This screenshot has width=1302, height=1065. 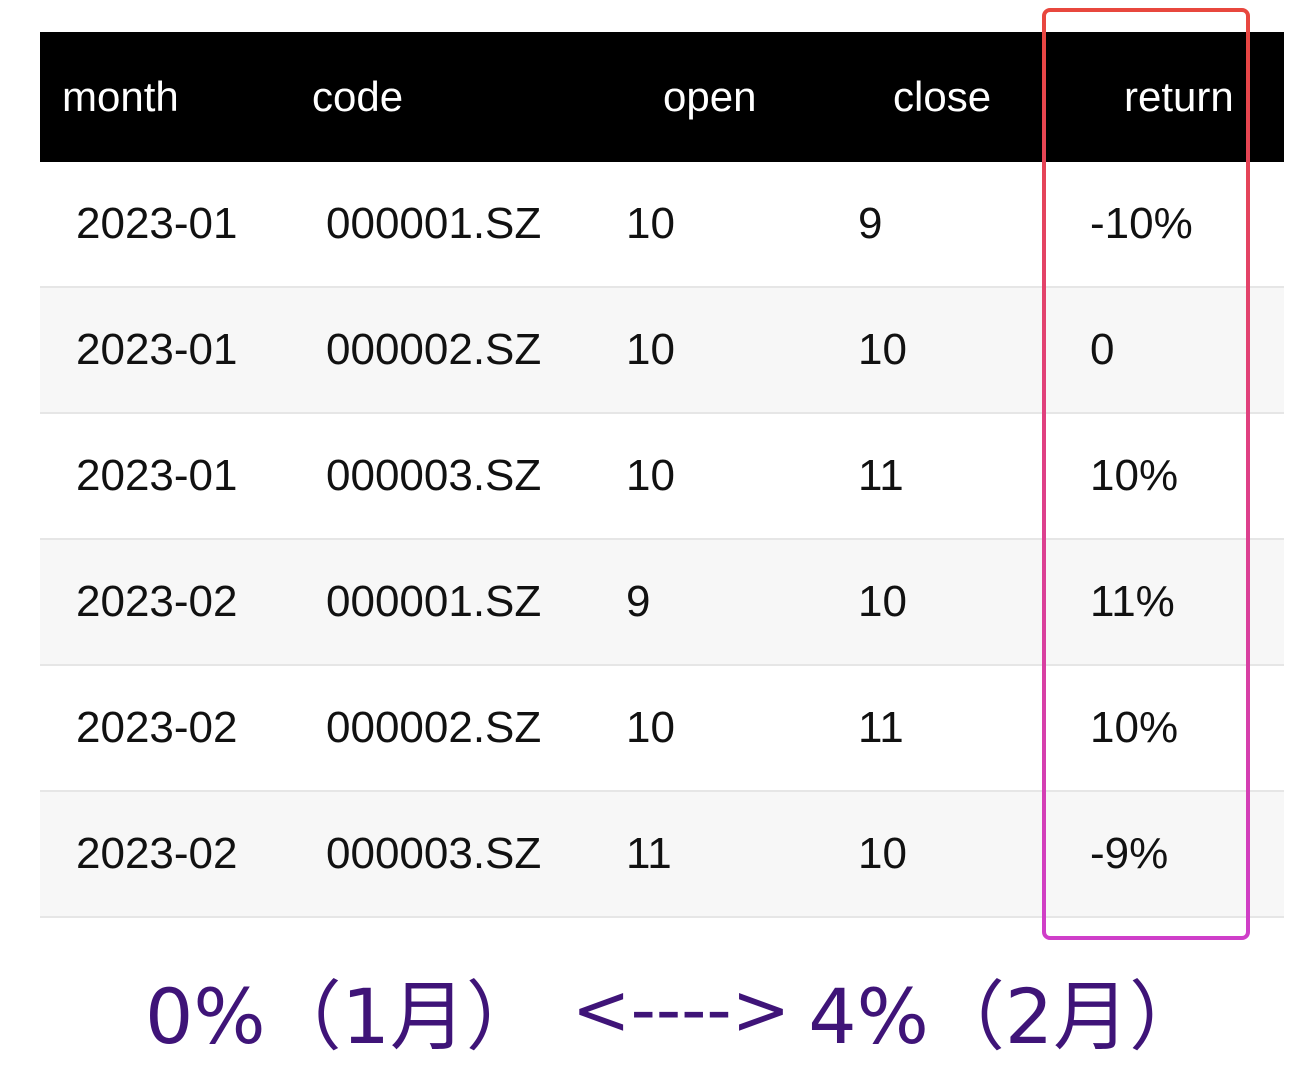 I want to click on caption-february: 4%（2月）, so click(x=1007, y=1016).